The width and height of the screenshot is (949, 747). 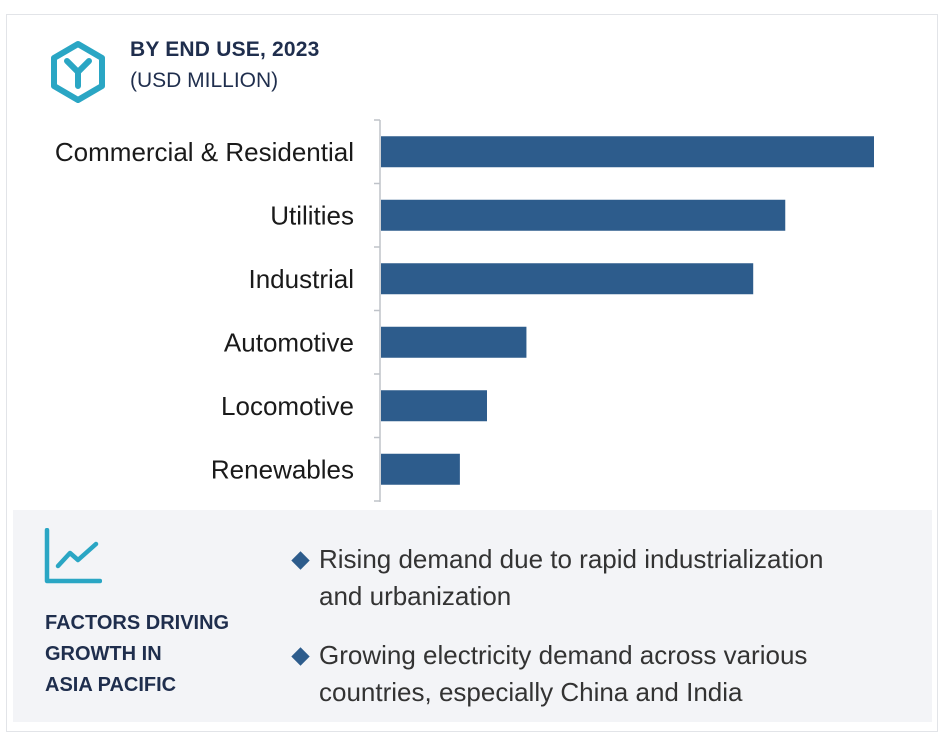 What do you see at coordinates (287, 406) in the screenshot?
I see `category-label: Locomotive` at bounding box center [287, 406].